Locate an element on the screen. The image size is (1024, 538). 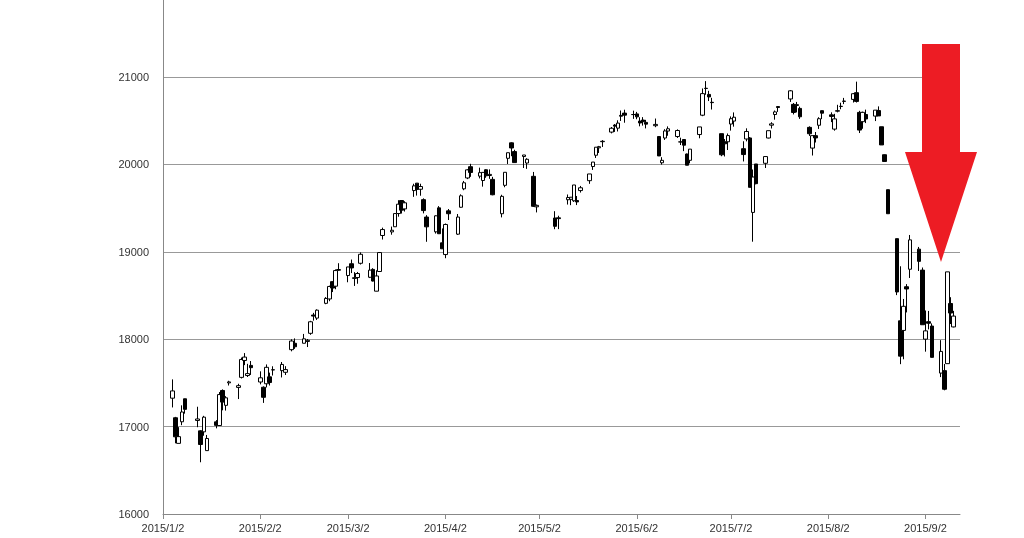
y-tick-label: 17000 is located at coordinates (133, 426).